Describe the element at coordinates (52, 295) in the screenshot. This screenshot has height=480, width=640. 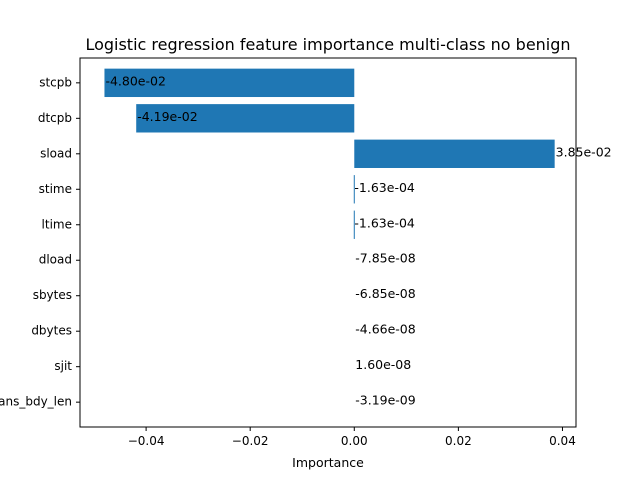
I see `y-tick-label-sbytes: sbytes` at that location.